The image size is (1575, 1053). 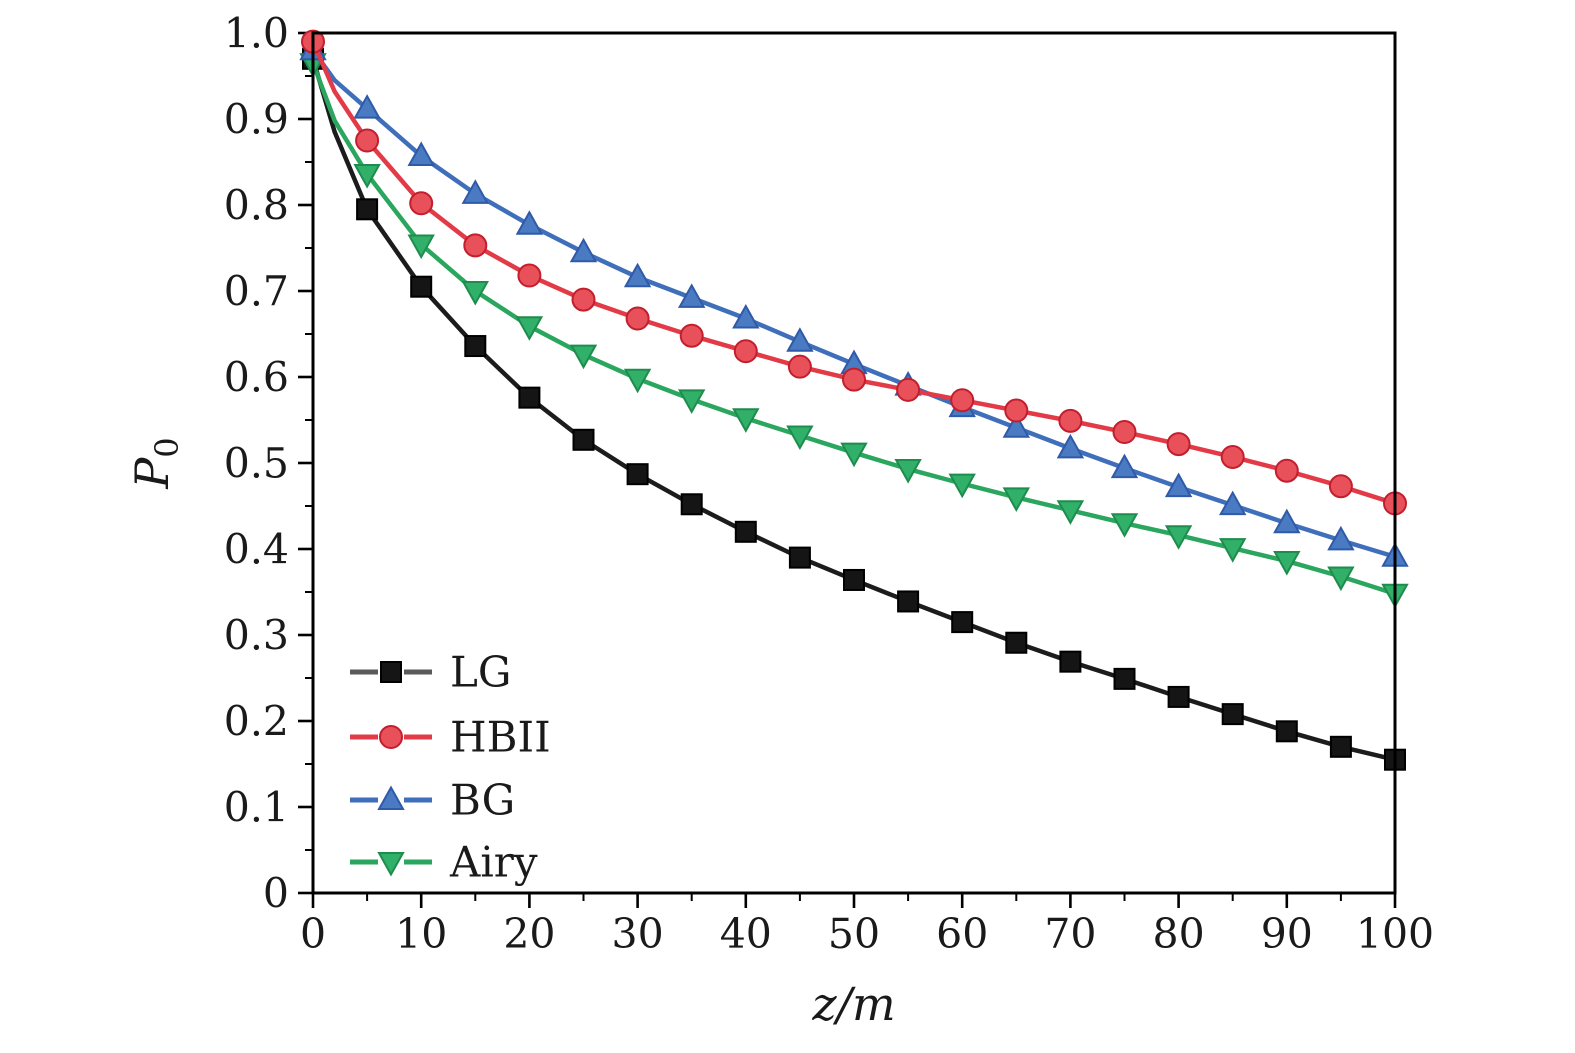 What do you see at coordinates (1395, 934) in the screenshot?
I see `x-tick-label: 100` at bounding box center [1395, 934].